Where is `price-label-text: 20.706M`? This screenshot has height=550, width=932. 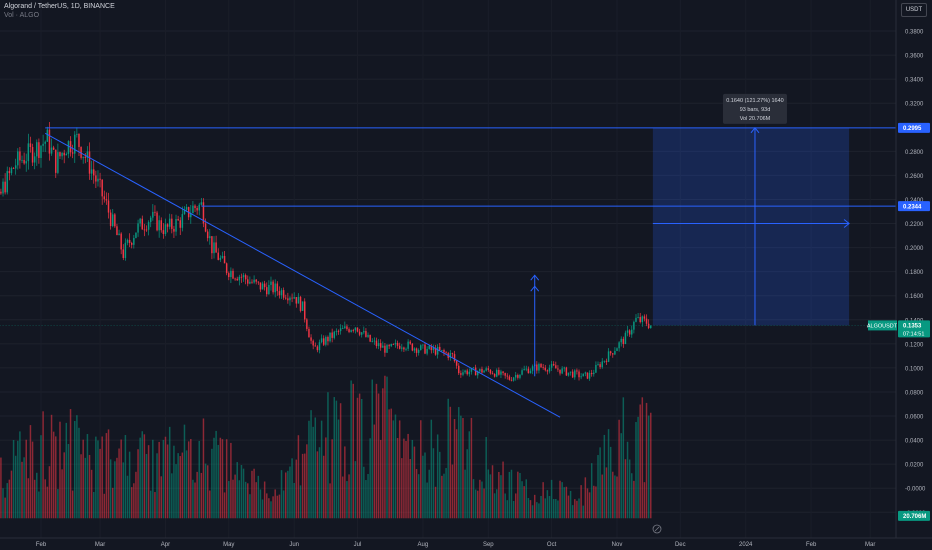 price-label-text: 20.706M is located at coordinates (914, 517).